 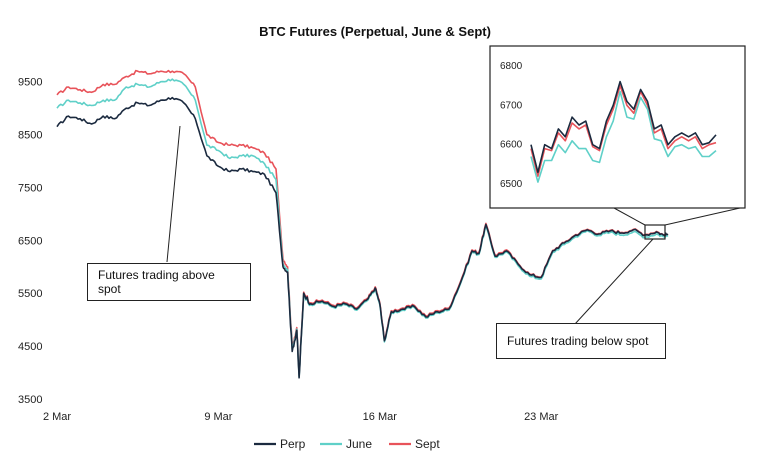 What do you see at coordinates (30, 83) in the screenshot?
I see `y-tick-label: 9500` at bounding box center [30, 83].